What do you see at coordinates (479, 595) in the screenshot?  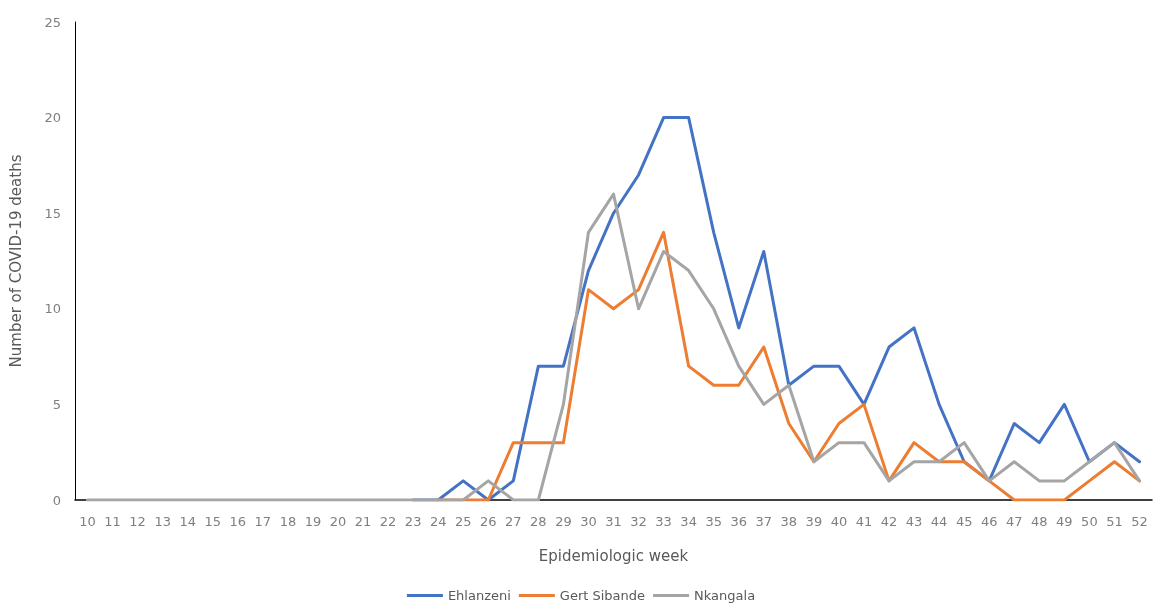 I see `legend-label: Ehlanzeni` at bounding box center [479, 595].